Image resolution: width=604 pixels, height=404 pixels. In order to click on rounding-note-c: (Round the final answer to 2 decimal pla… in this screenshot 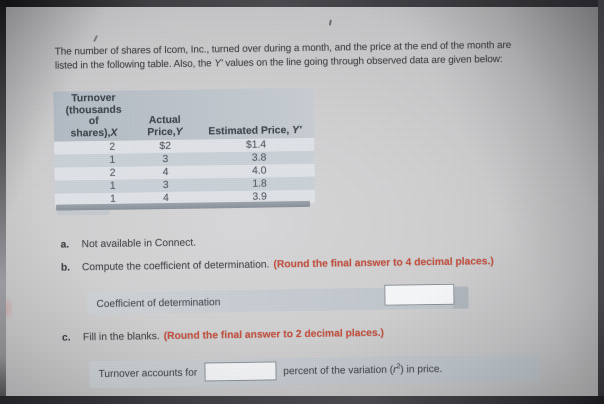, I will do `click(274, 335)`.